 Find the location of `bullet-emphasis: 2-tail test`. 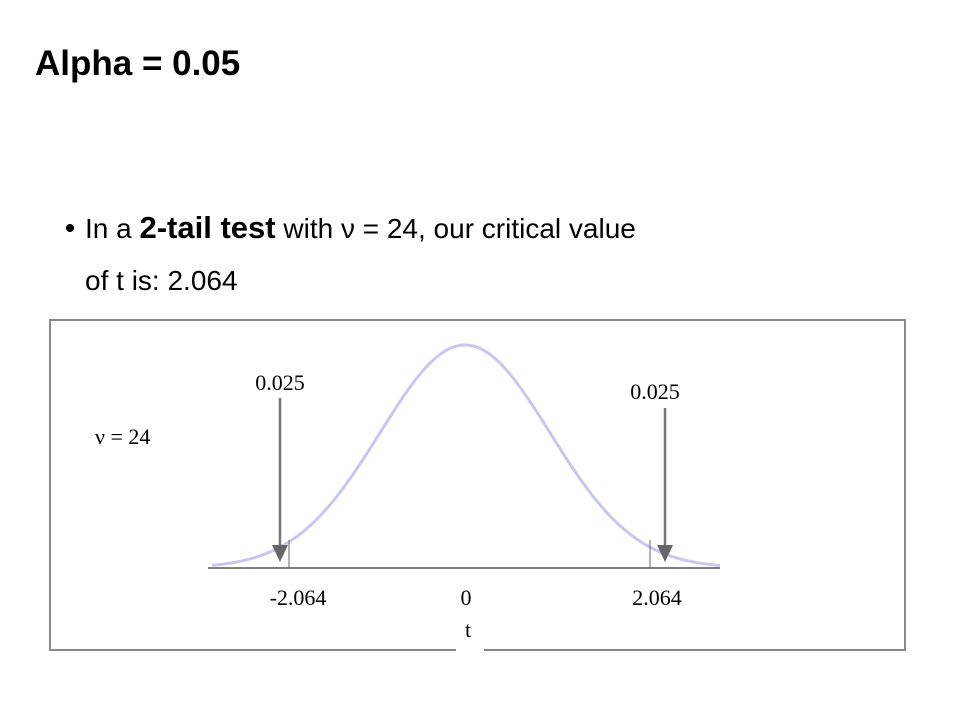

bullet-emphasis: 2-tail test is located at coordinates (207, 227).